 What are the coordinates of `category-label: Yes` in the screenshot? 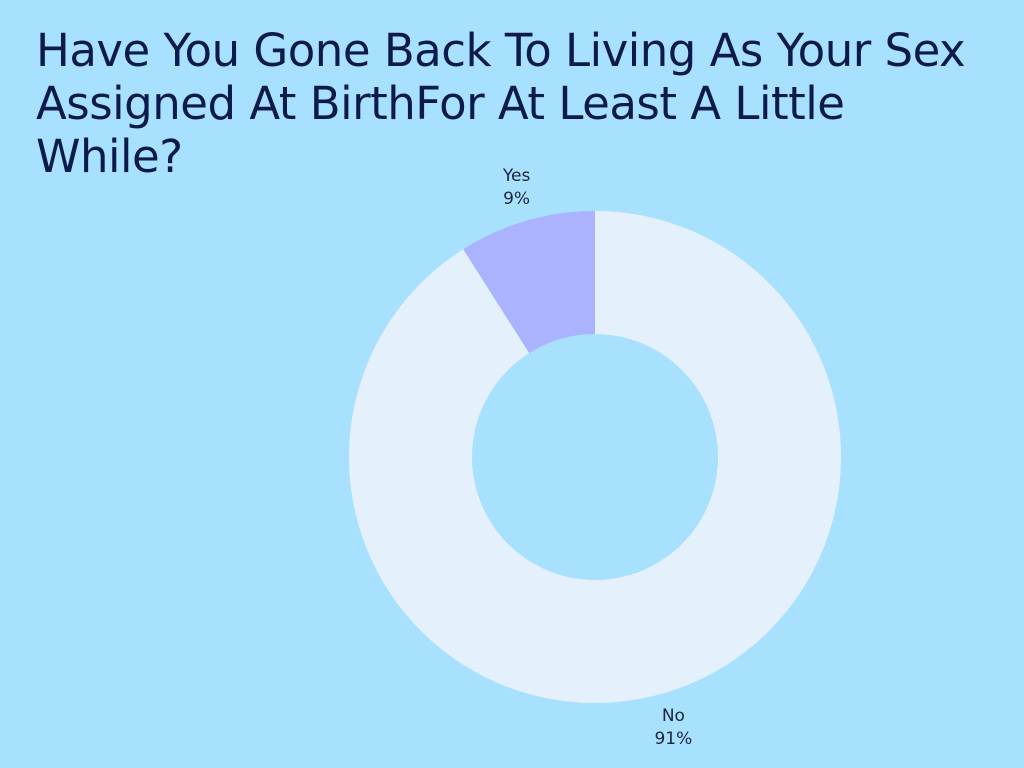 It's located at (516, 176).